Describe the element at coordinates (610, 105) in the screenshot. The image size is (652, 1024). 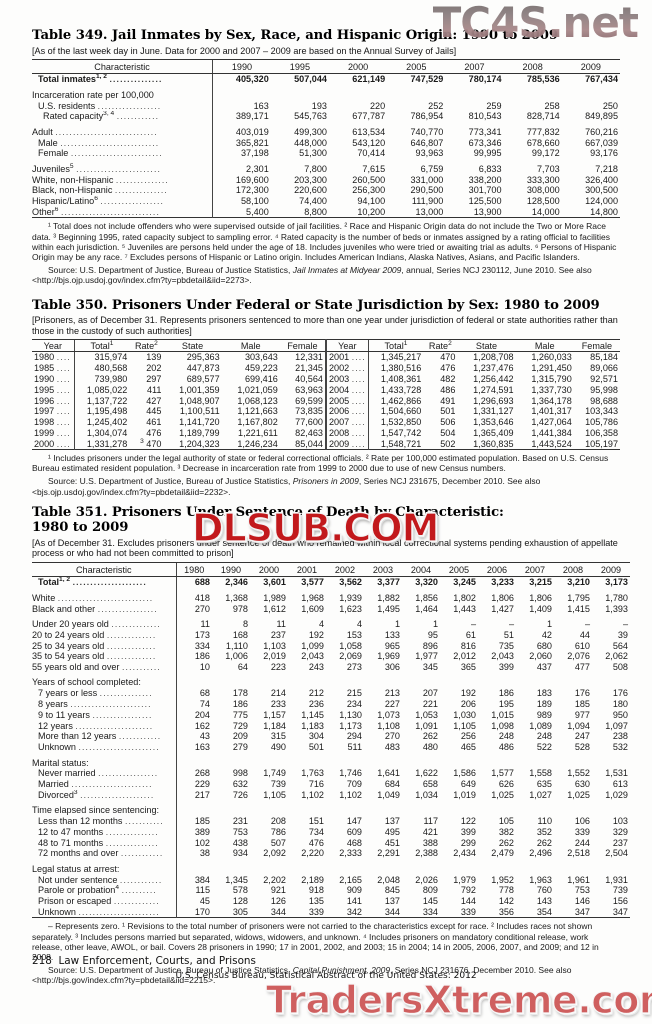
I see `data-cell: 250` at that location.